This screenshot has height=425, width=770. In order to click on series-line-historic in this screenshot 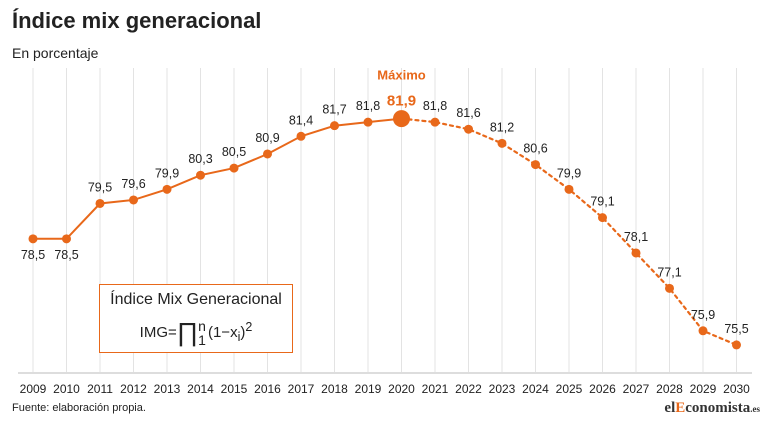, I will do `click(217, 178)`.